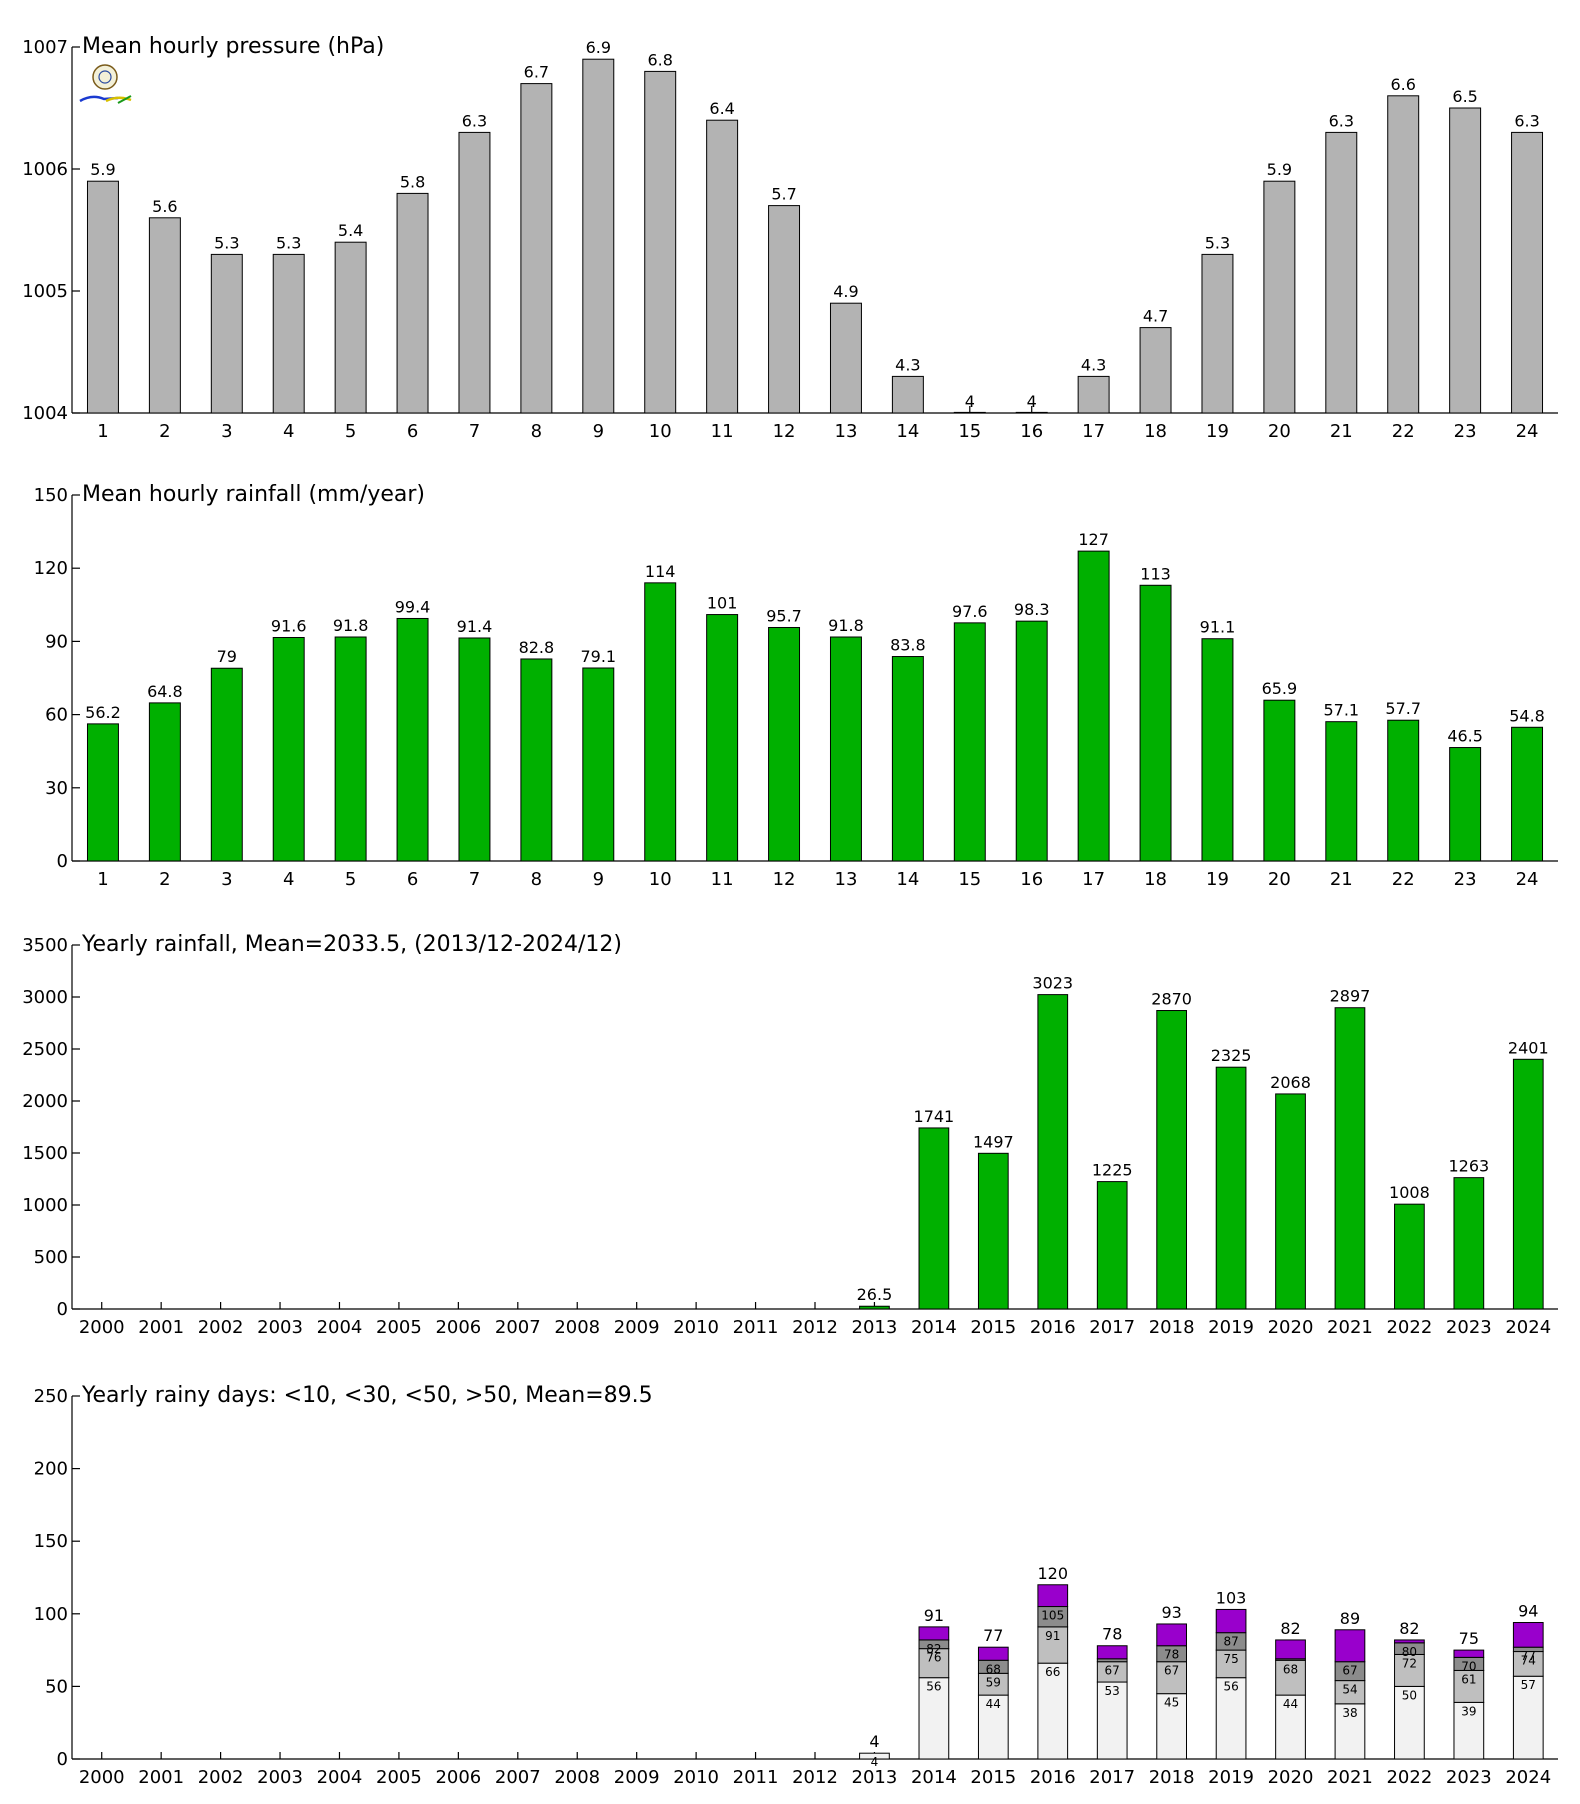 Image resolution: width=1580 pixels, height=1804 pixels. Describe the element at coordinates (45, 1101) in the screenshot. I see `y-tick-label: 2000` at that location.